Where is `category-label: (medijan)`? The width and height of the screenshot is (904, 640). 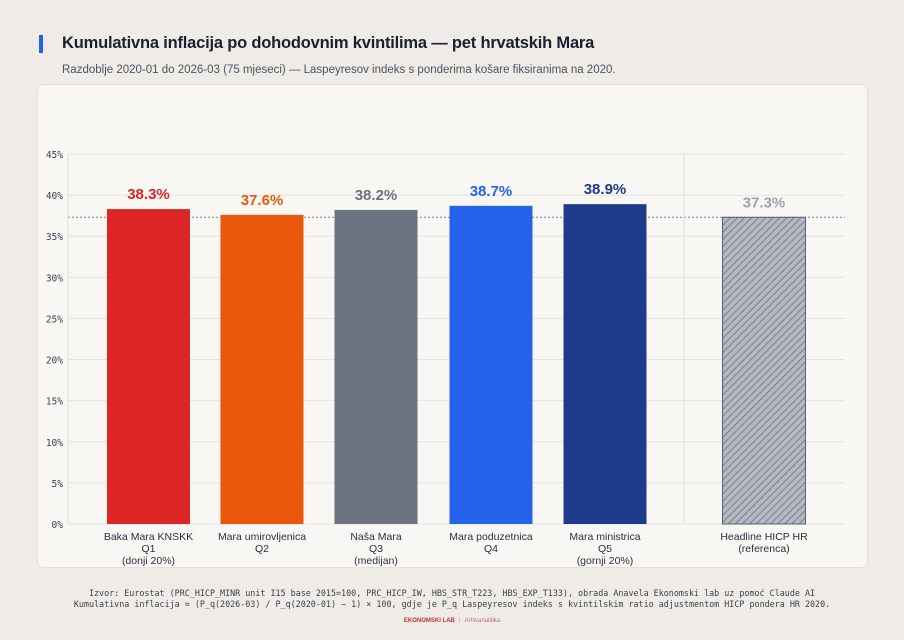
category-label: (medijan) is located at coordinates (376, 561).